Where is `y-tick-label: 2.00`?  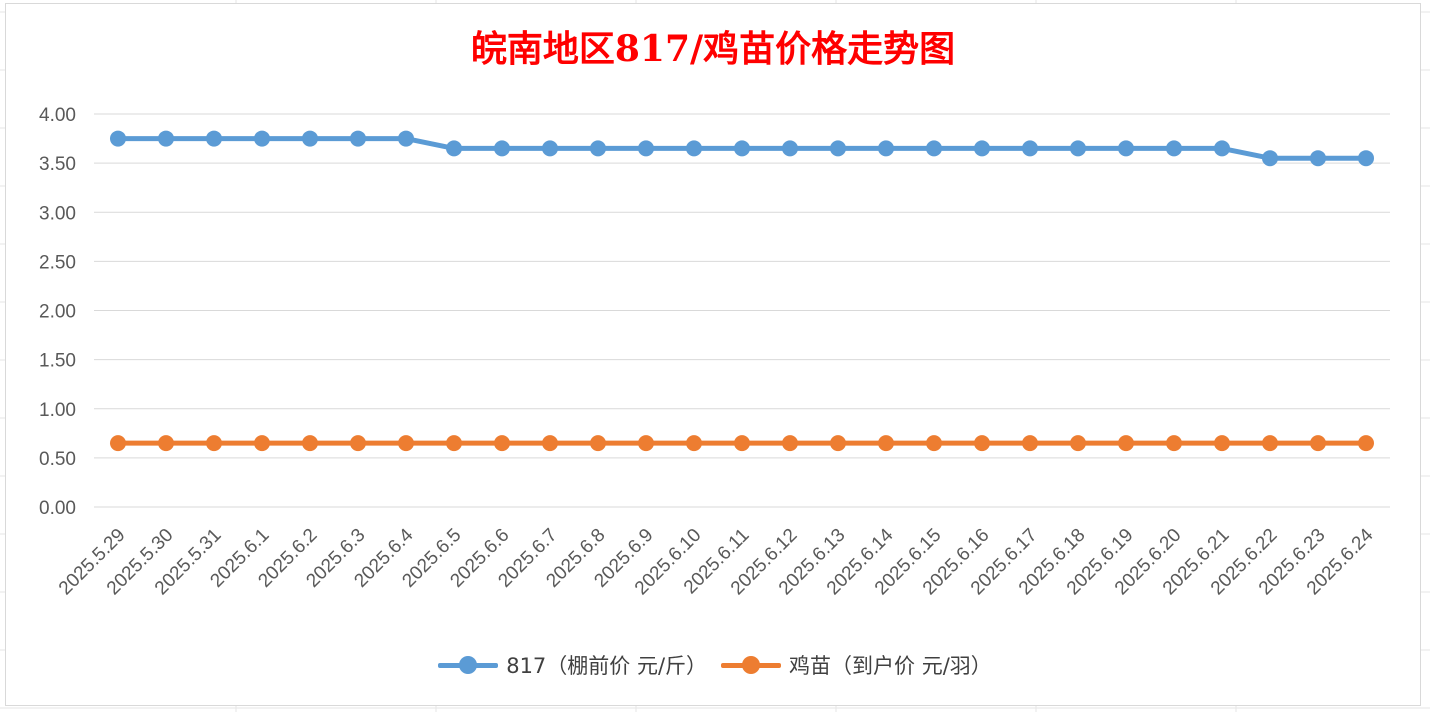
y-tick-label: 2.00 is located at coordinates (57, 312).